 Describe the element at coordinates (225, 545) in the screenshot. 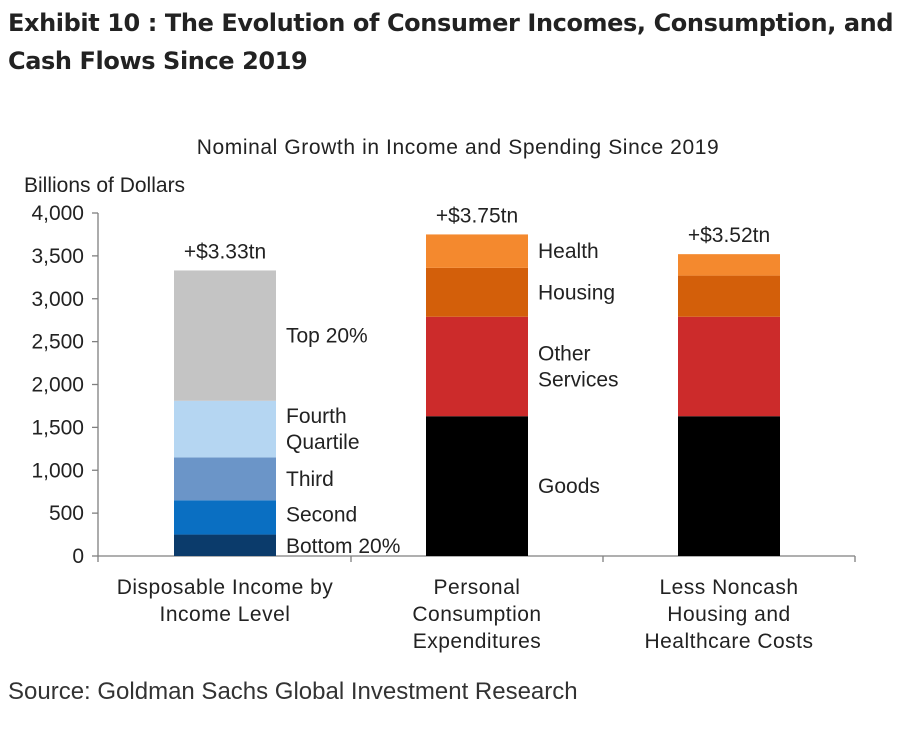

I see `bar-segment-bottom-20-` at that location.